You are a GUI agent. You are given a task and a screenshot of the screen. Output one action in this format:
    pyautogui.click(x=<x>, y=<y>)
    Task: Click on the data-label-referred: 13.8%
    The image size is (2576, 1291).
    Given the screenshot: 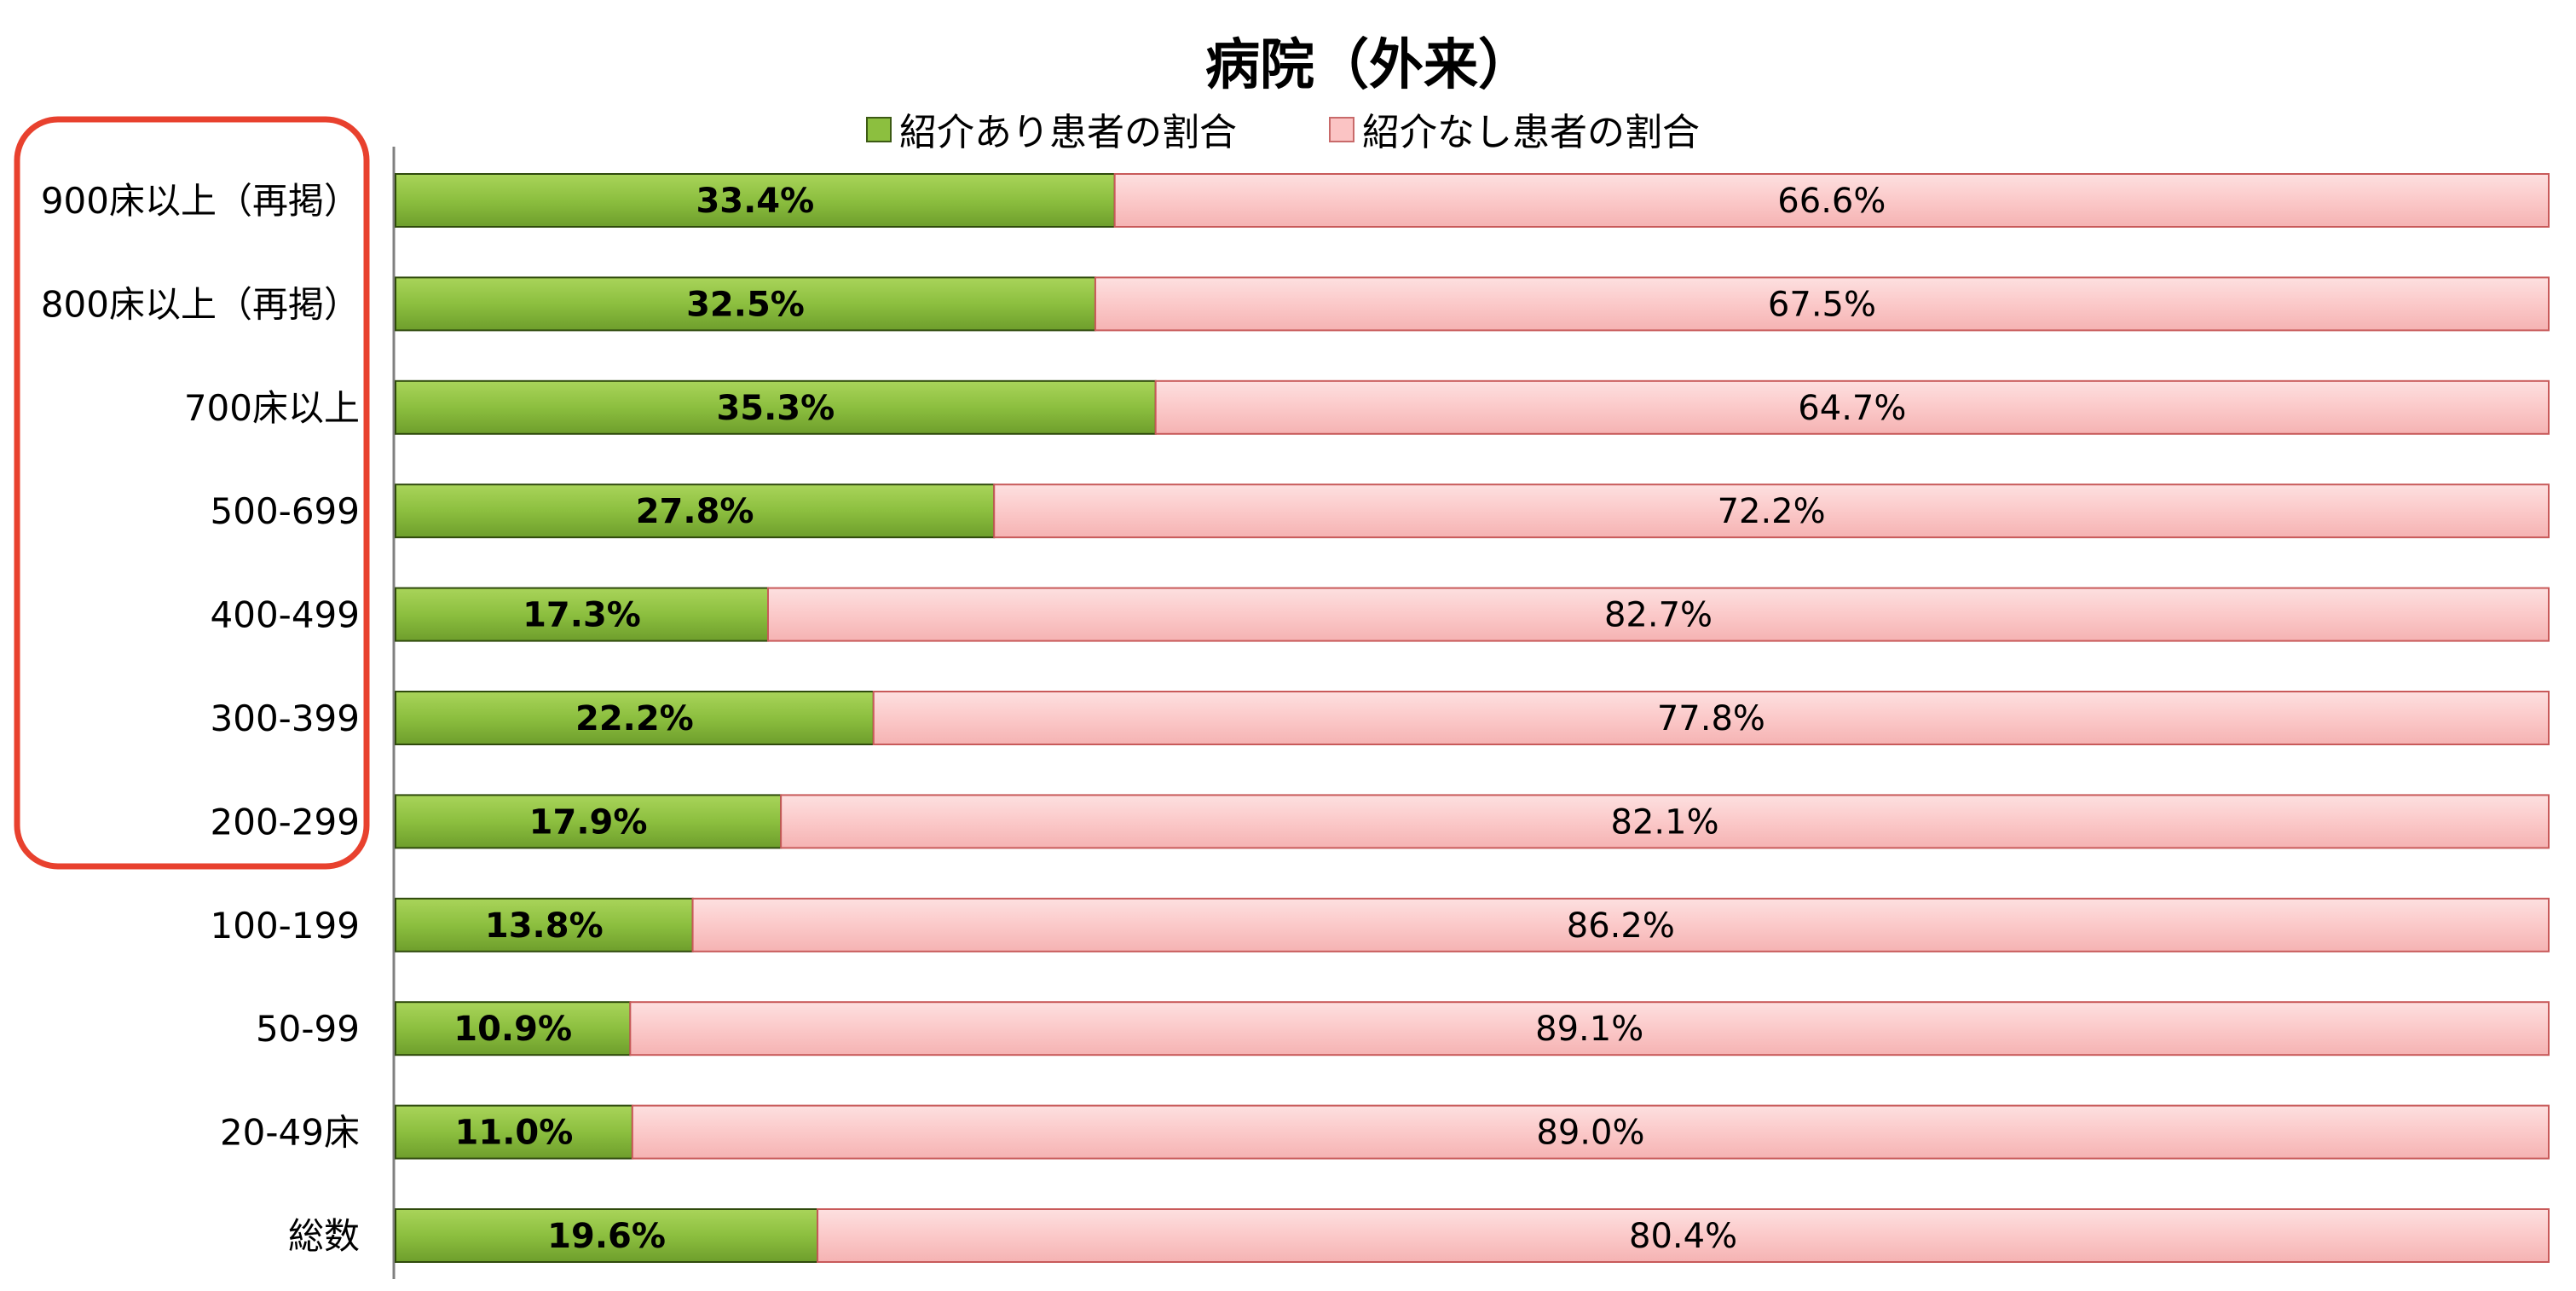 What is the action you would take?
    pyautogui.click(x=544, y=926)
    